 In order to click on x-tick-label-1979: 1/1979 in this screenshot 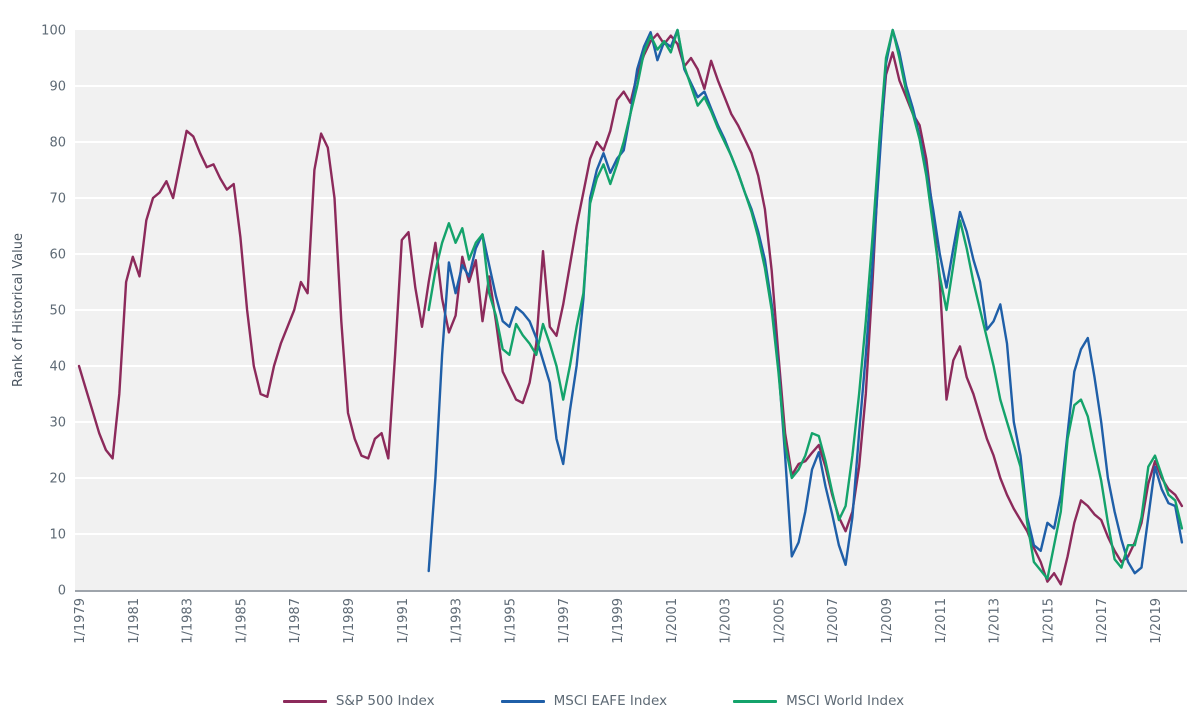, I will do `click(80, 621)`.